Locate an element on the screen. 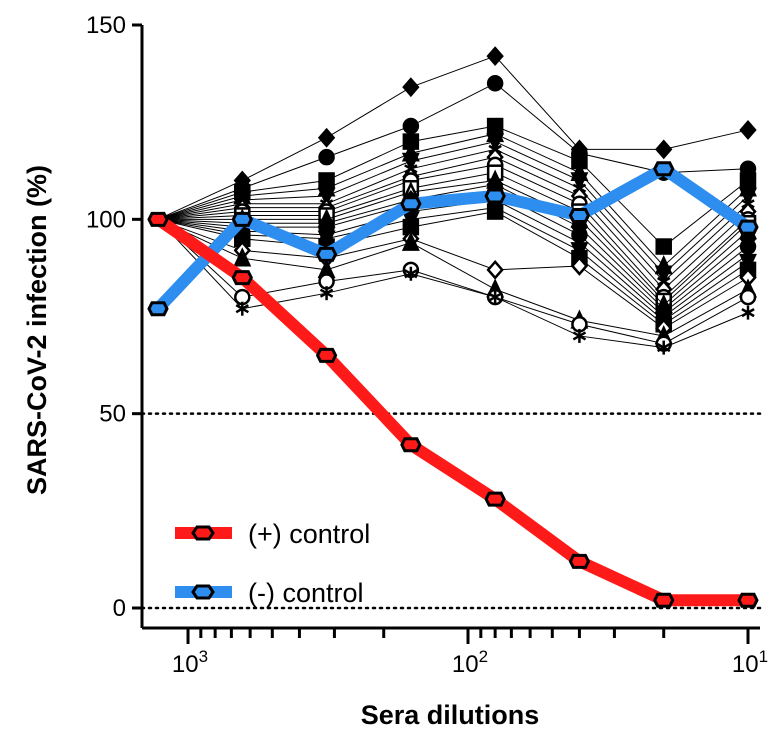 Image resolution: width=771 pixels, height=732 pixels. x-tick-label-1: 10² is located at coordinates (470, 662).